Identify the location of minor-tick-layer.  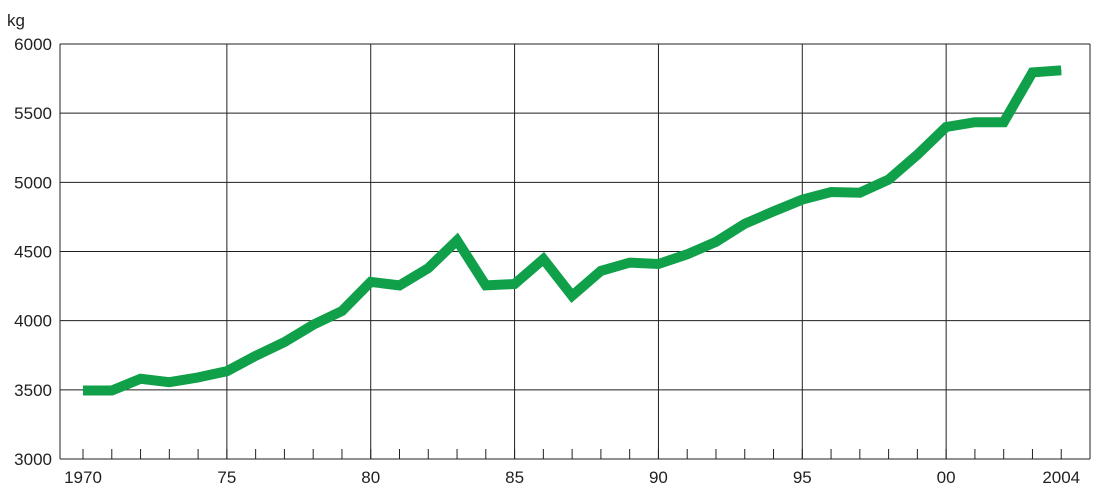
(572, 454).